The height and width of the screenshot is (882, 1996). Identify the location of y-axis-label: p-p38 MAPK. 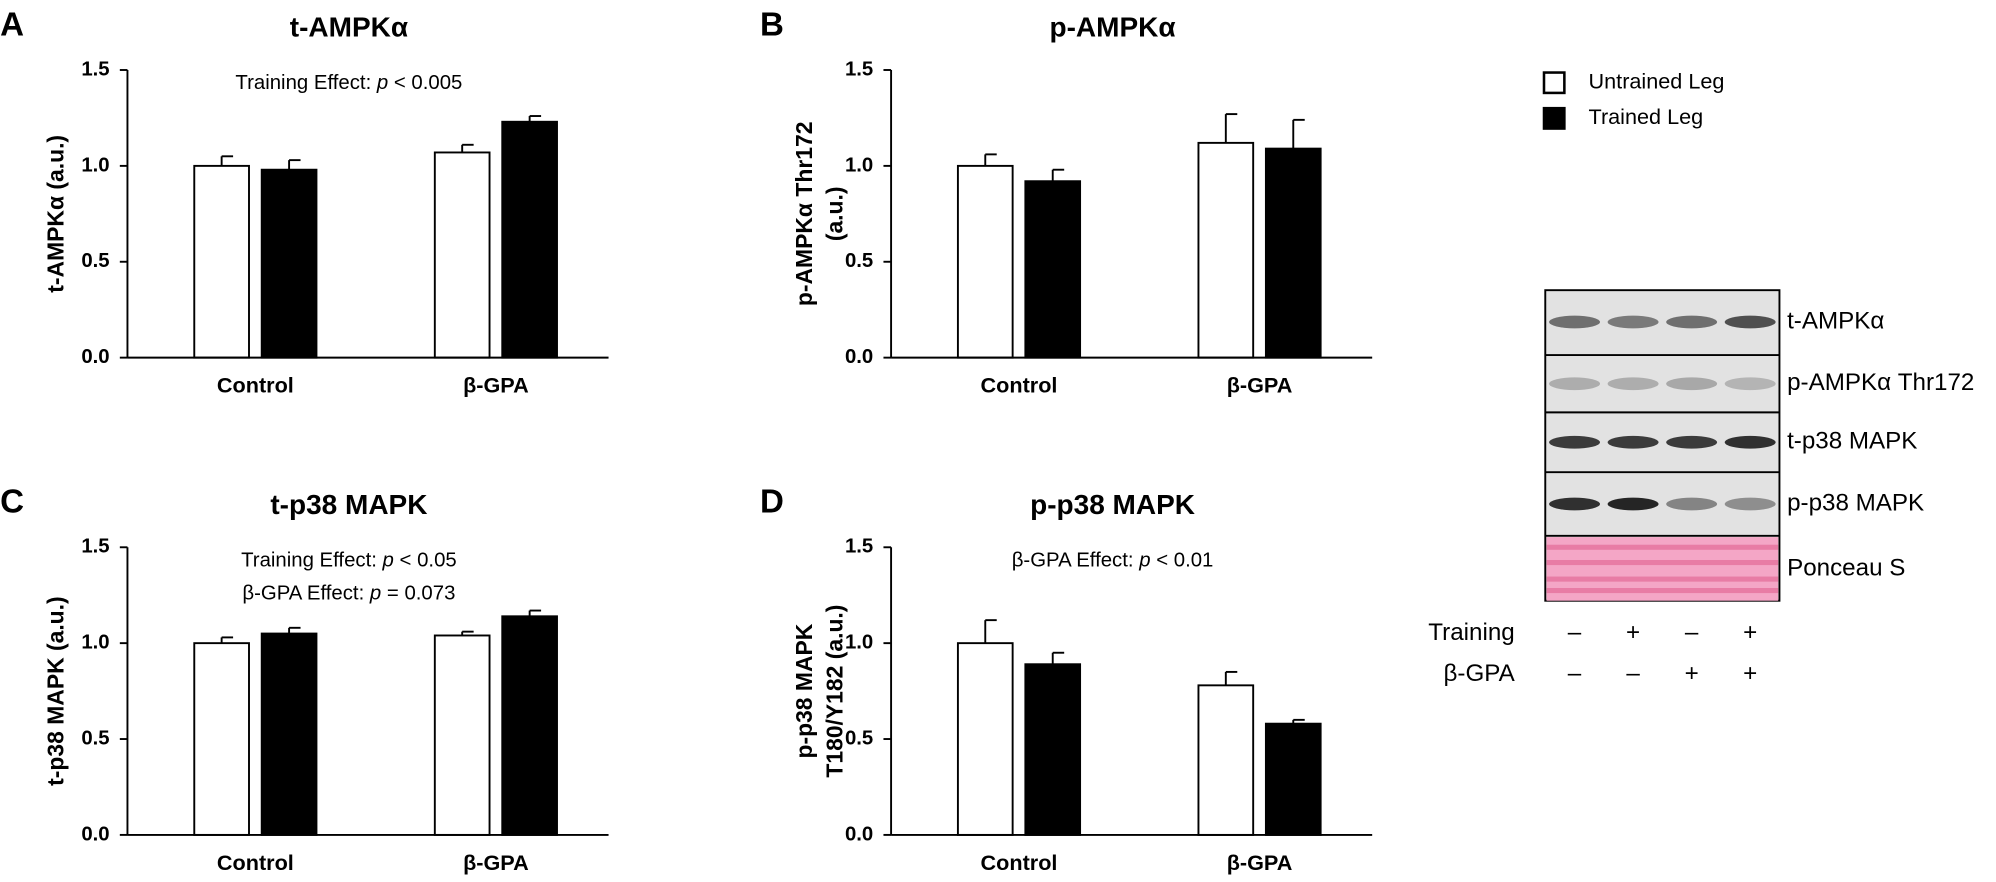
(804, 690).